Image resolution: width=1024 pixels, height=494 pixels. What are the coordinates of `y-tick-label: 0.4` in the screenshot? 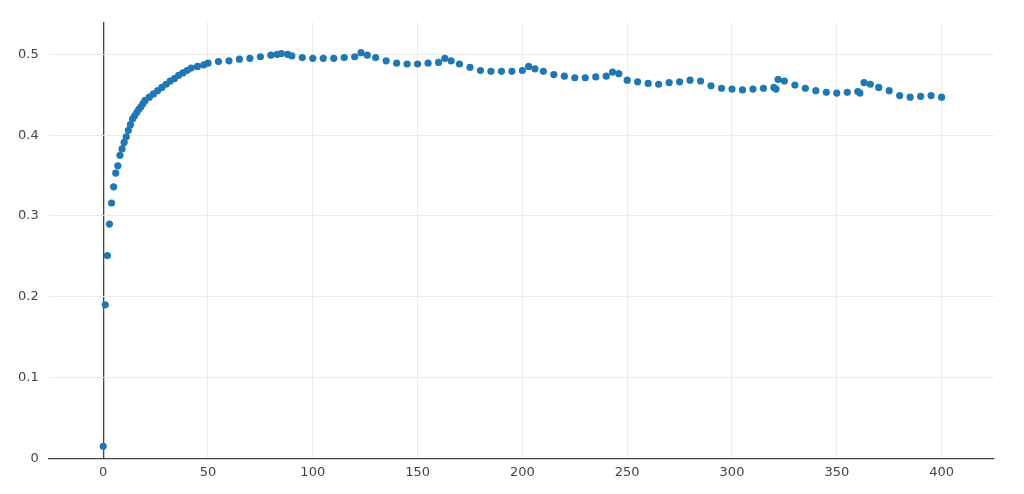 It's located at (28, 134).